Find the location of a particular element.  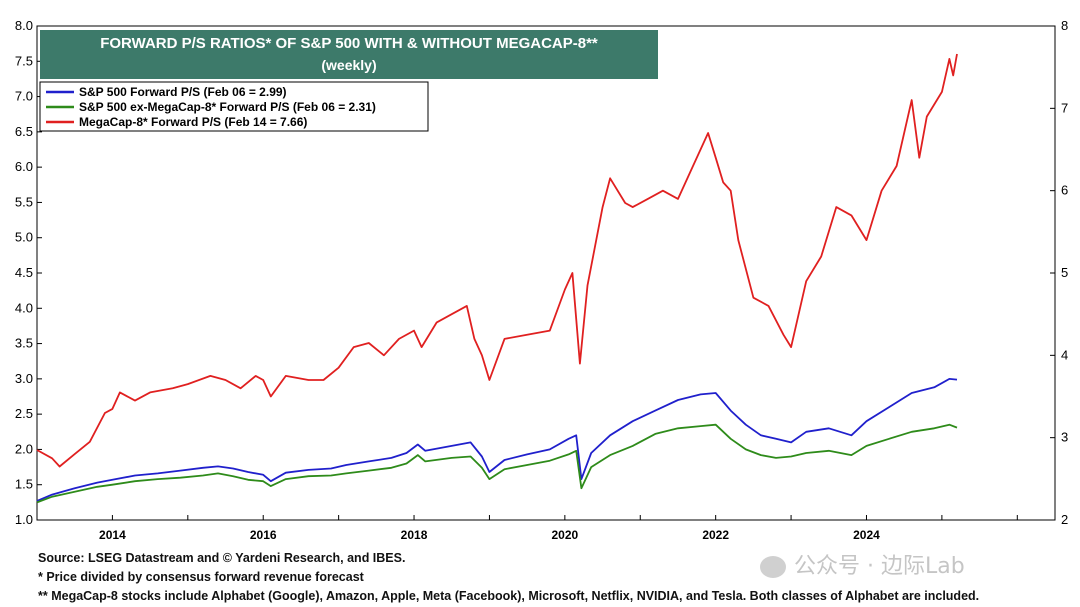

wechat-icon is located at coordinates (773, 567).